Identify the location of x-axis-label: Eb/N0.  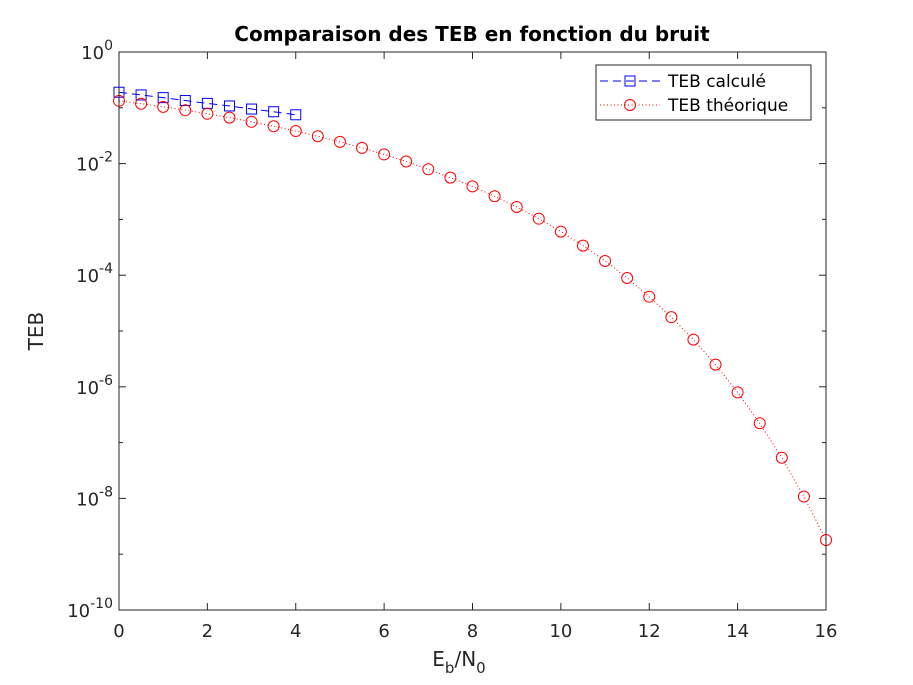
(458, 662).